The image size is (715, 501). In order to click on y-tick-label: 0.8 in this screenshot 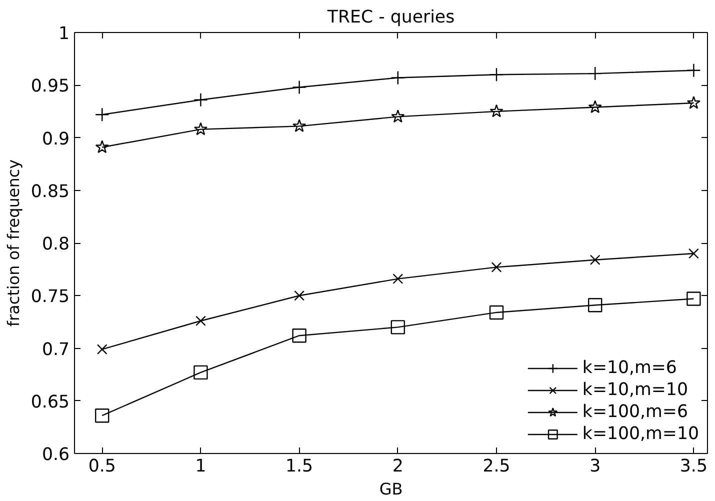, I will do `click(56, 244)`.